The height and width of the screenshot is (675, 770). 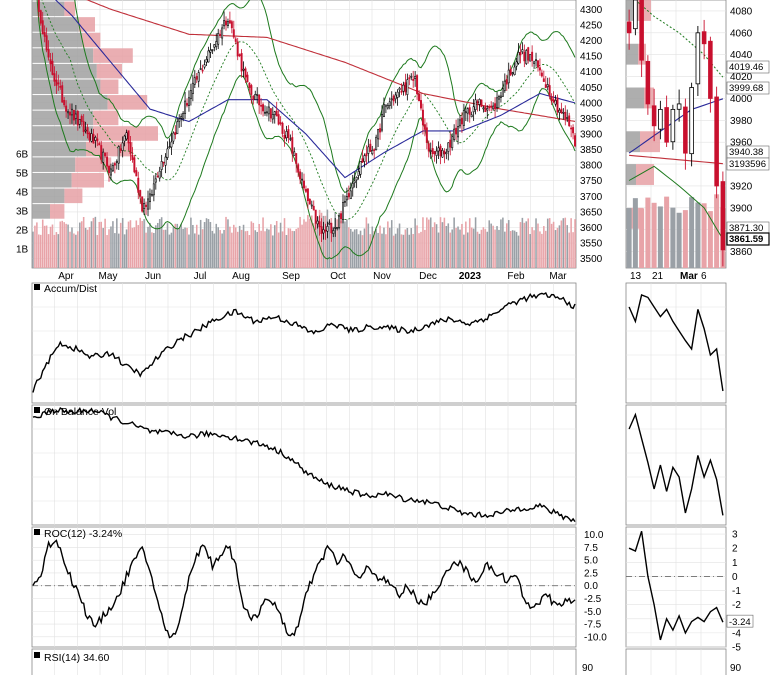 What do you see at coordinates (108, 276) in the screenshot?
I see `price-x-tick-label: May` at bounding box center [108, 276].